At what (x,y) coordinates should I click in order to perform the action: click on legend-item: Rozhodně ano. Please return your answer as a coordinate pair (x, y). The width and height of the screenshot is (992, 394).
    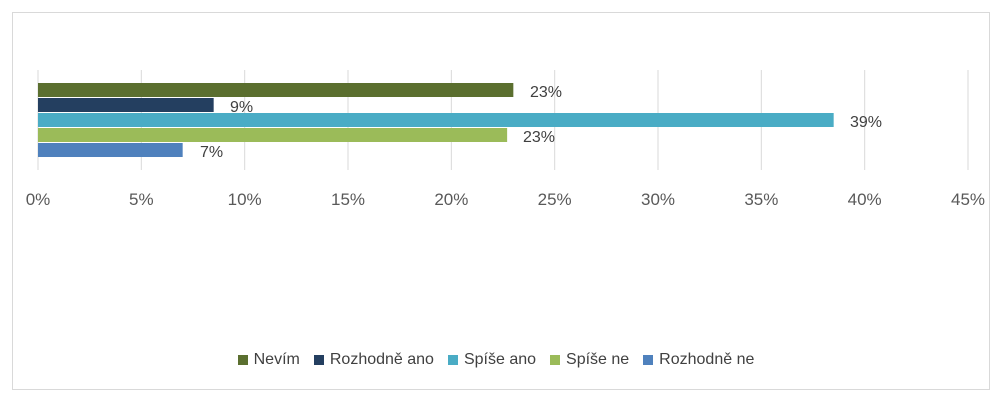
    Looking at the image, I should click on (373, 360).